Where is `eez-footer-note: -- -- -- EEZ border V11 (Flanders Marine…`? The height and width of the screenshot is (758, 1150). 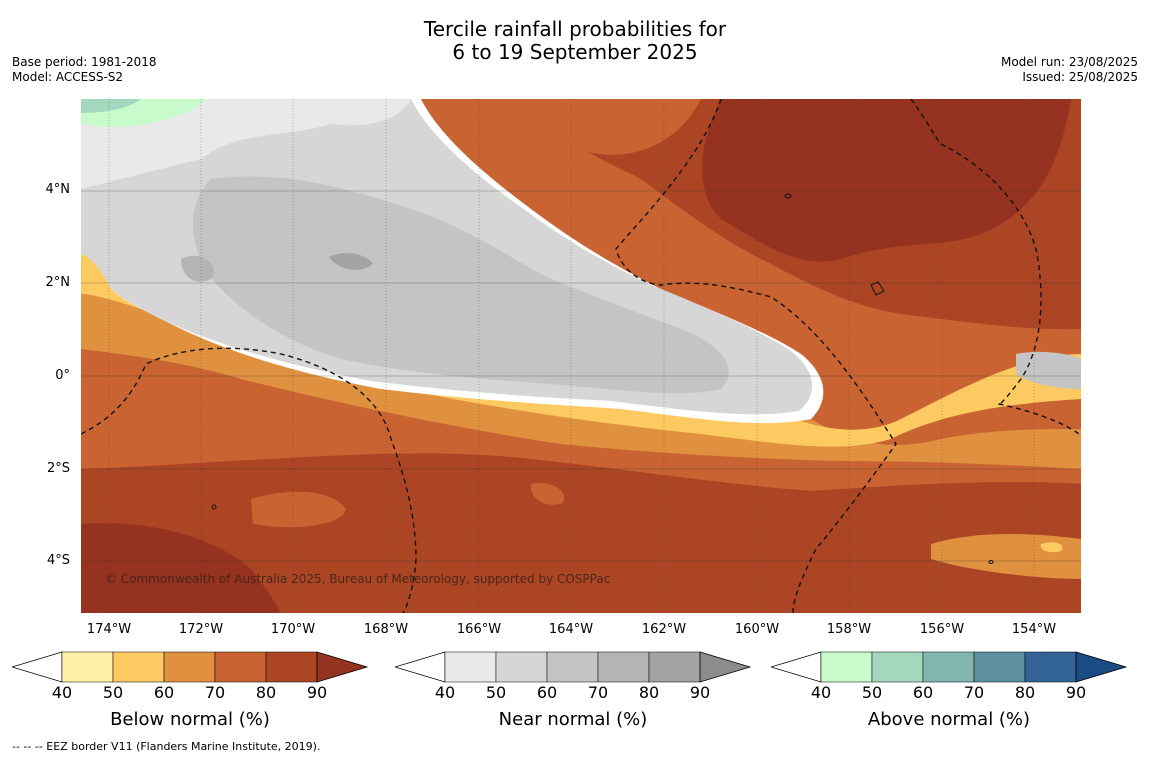
eez-footer-note: -- -- -- EEZ border V11 (Flanders Marine… is located at coordinates (166, 746).